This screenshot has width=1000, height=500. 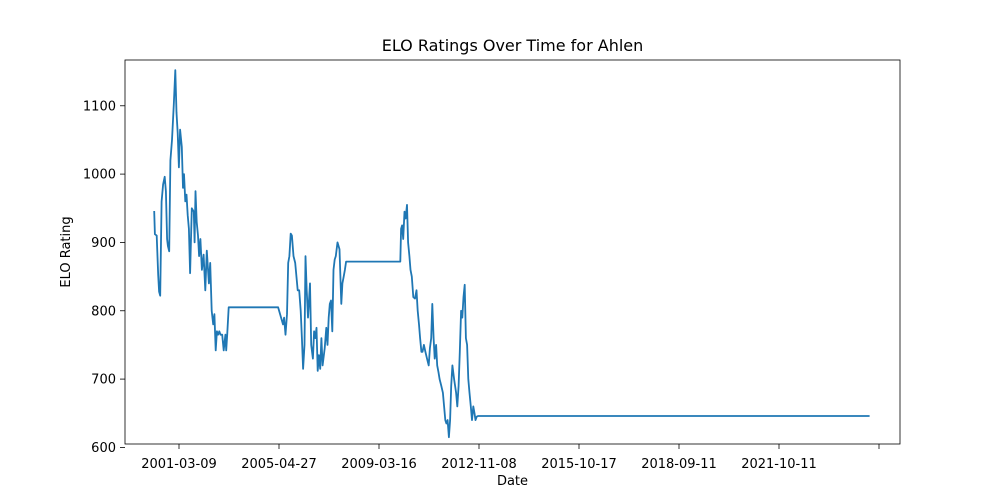 I want to click on x-tick-label: 2021-10-11, so click(x=779, y=464).